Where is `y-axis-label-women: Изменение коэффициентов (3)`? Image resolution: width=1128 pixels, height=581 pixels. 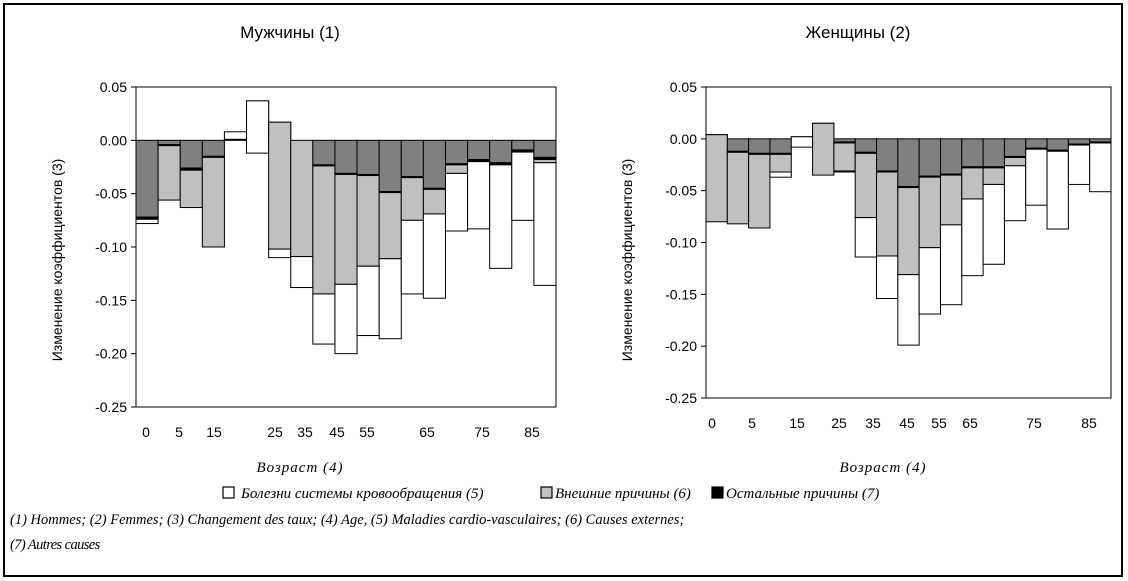 y-axis-label-women: Изменение коэффициентов (3) is located at coordinates (627, 260).